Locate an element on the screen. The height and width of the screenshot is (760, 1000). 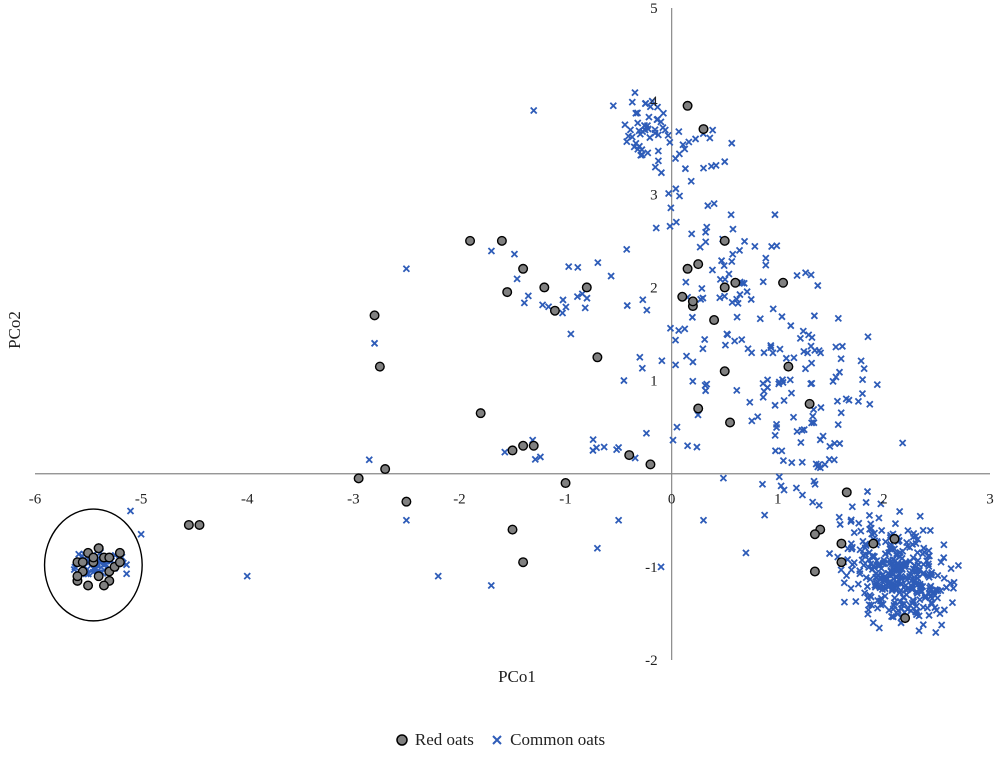
x-tick-label: 1 is located at coordinates (778, 500).